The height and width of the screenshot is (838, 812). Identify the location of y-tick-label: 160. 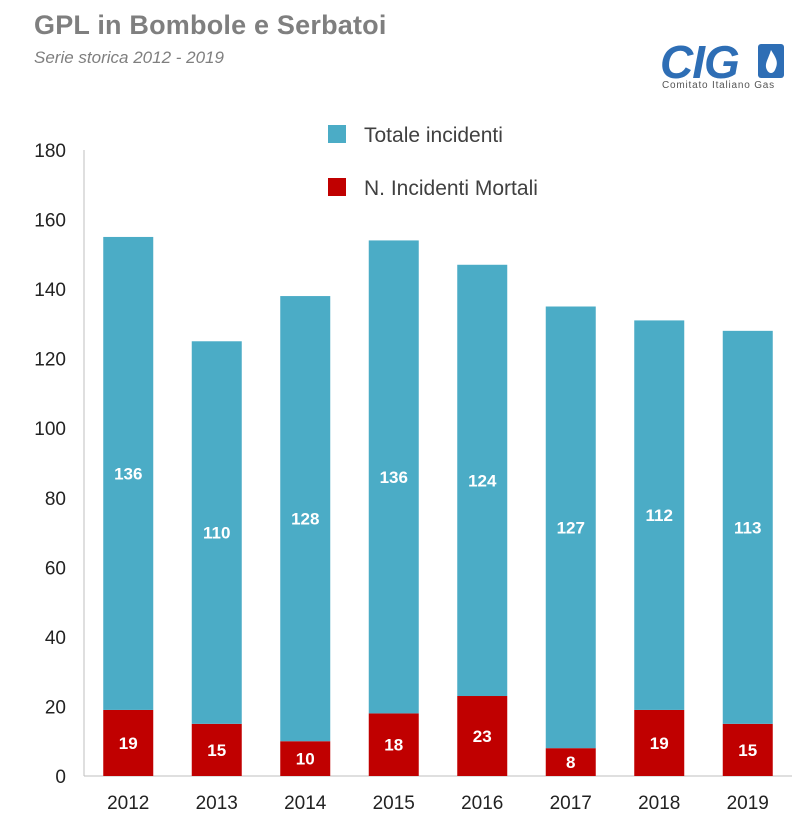
(50, 221).